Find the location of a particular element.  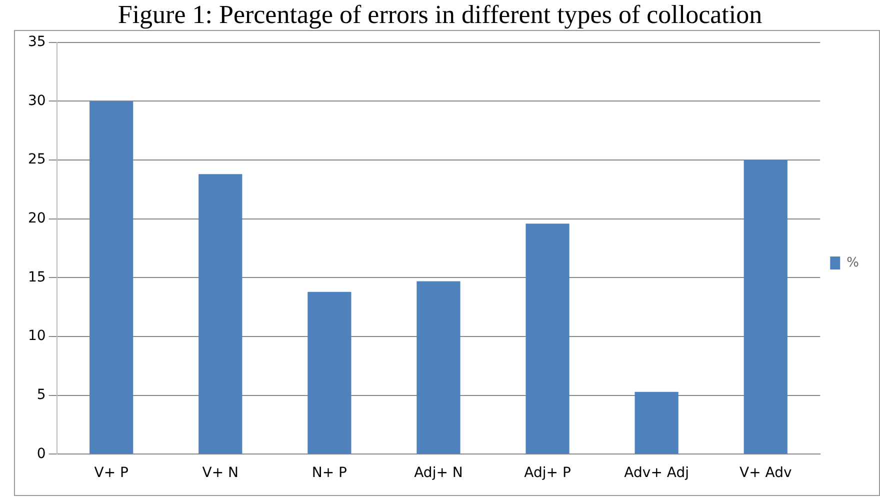

chart-title: Figure 1: Percentage of errors in different types of collocation is located at coordinates (440, 15).